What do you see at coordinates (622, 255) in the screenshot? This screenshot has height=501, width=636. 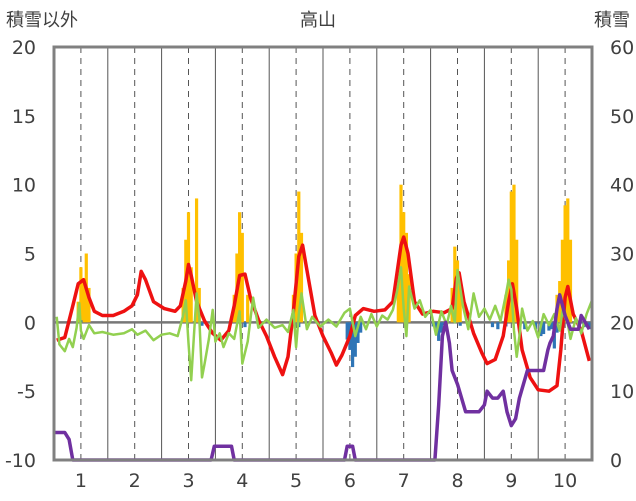 I see `right-tick-label: 30` at bounding box center [622, 255].